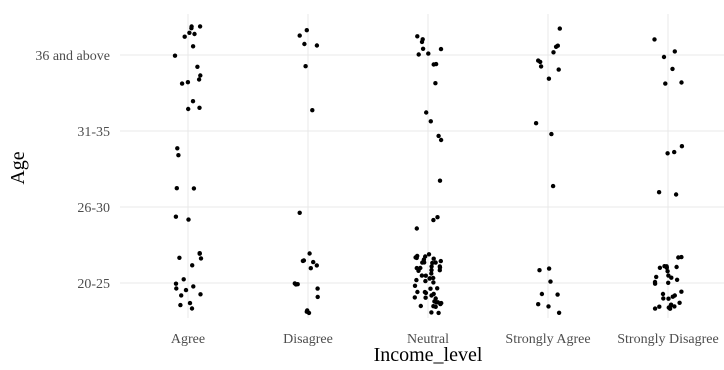 This screenshot has height=370, width=724. What do you see at coordinates (93, 284) in the screenshot?
I see `y-tick-label: 20-25` at bounding box center [93, 284].